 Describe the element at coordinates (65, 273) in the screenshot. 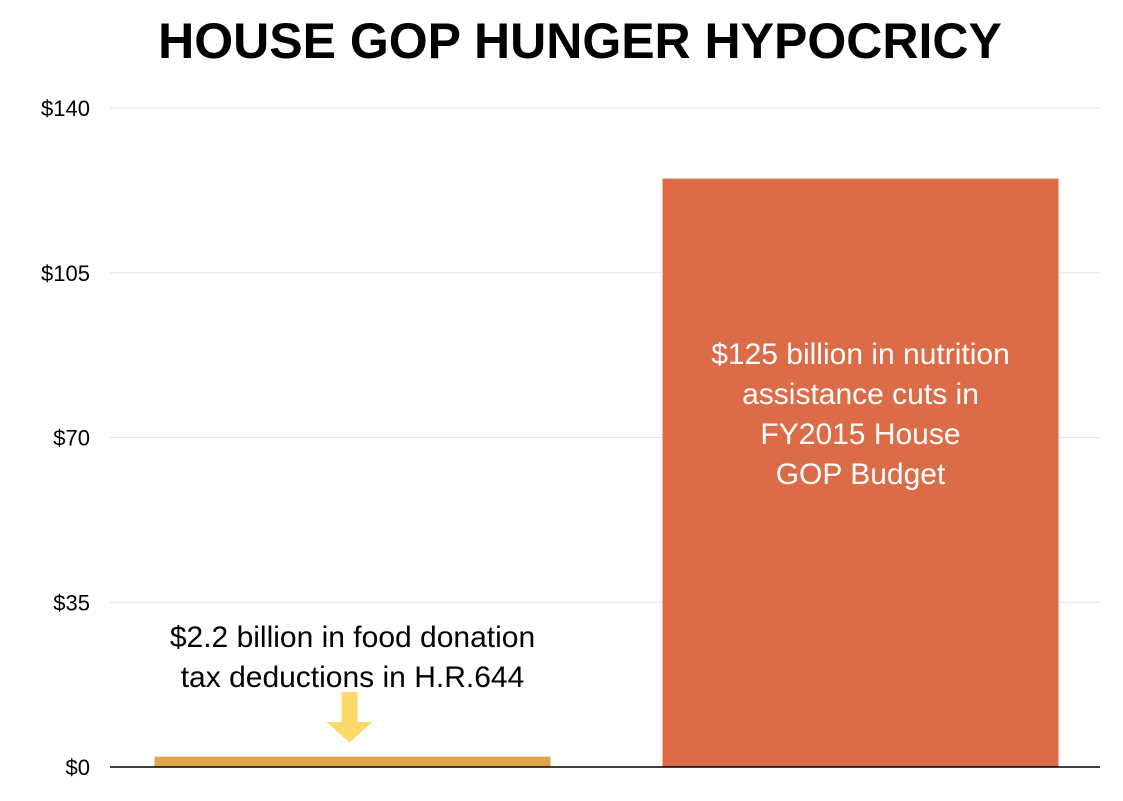

I see `y-tick-label: $105` at that location.